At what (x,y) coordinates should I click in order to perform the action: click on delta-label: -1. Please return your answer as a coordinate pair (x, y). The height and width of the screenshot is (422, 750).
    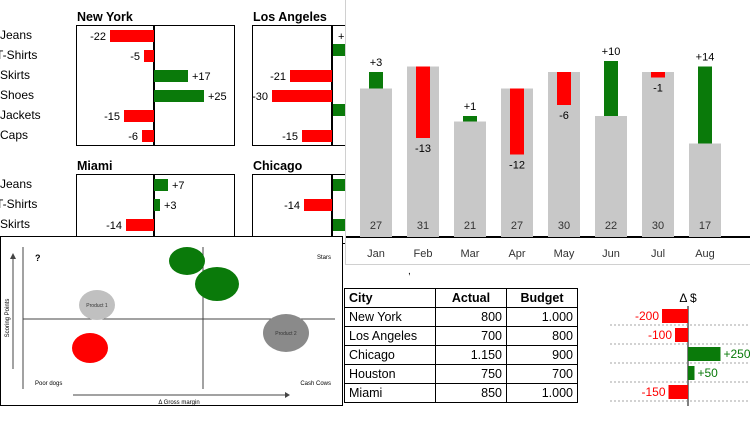
    Looking at the image, I should click on (658, 89).